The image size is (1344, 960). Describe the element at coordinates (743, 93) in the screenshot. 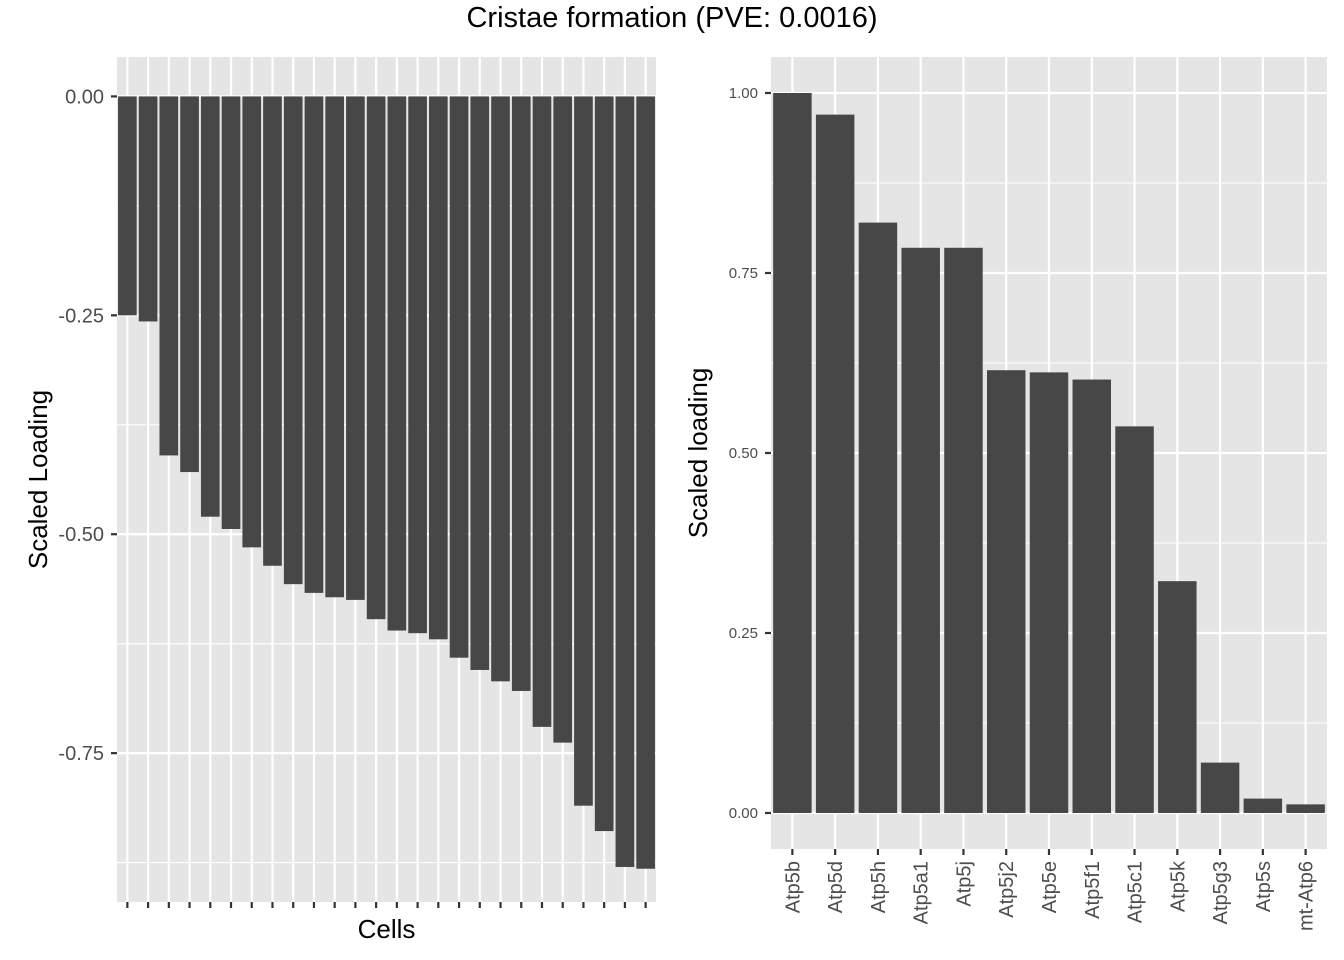

I see `y-tick-label: 1.00` at that location.